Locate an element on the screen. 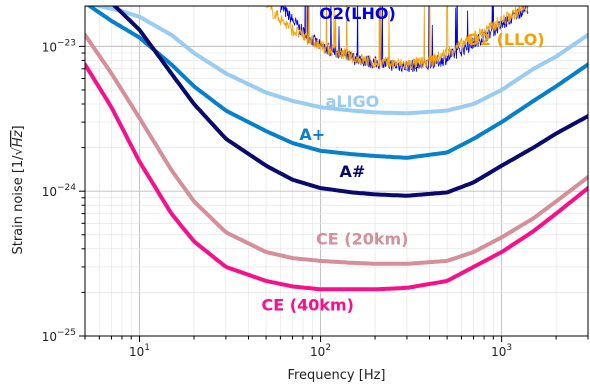 The height and width of the screenshot is (386, 590). y-tick-label: 10−24 is located at coordinates (59, 191).